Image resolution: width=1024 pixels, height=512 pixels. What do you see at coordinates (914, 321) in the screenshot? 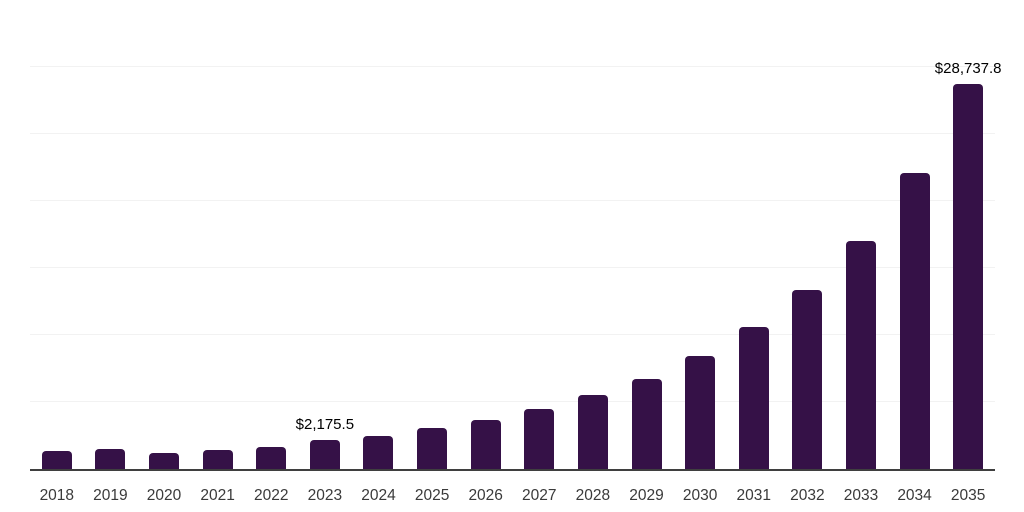
I see `bar-2034` at bounding box center [914, 321].